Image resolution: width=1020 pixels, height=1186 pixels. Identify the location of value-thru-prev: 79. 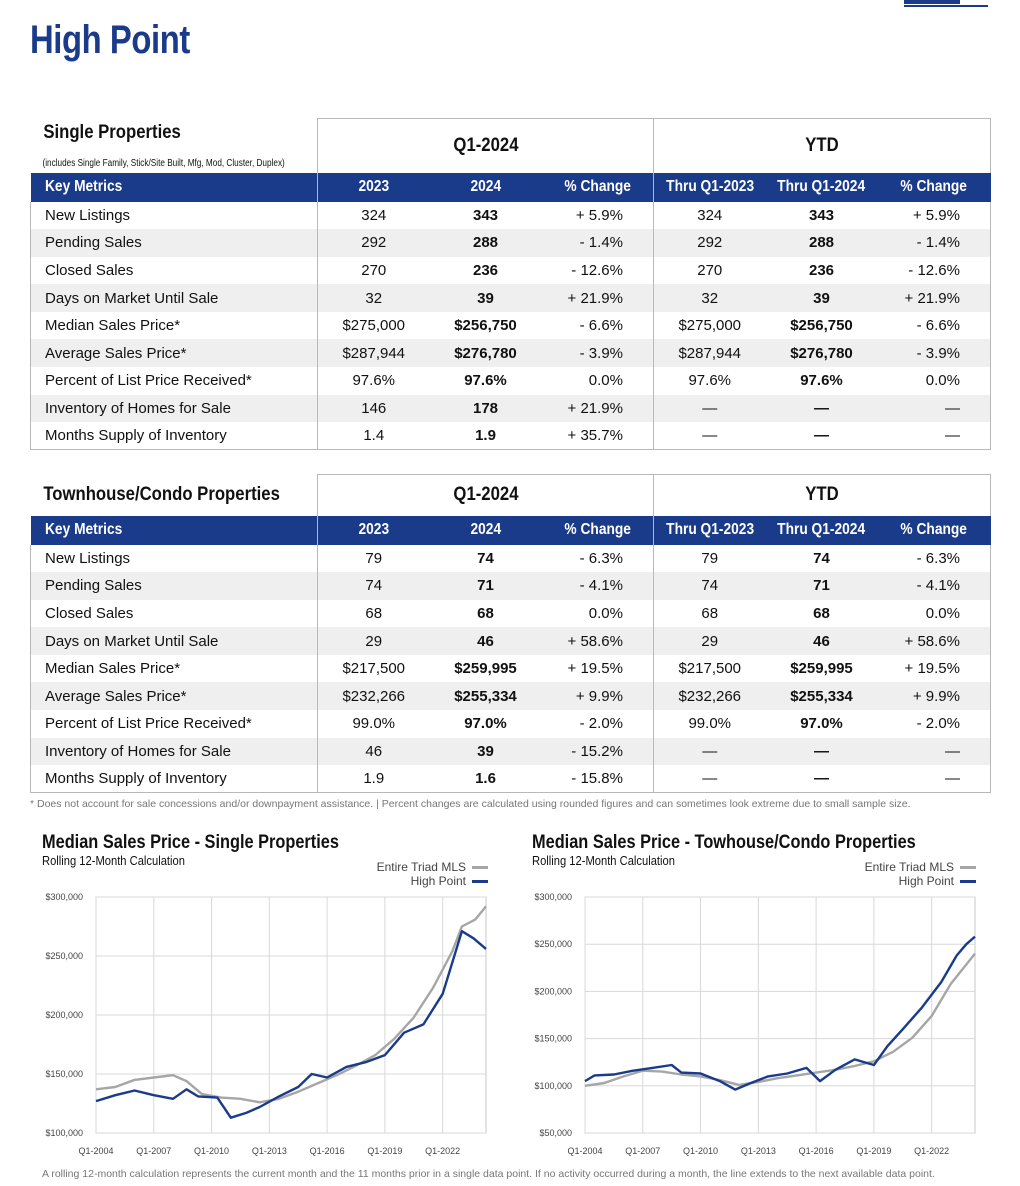
(709, 558).